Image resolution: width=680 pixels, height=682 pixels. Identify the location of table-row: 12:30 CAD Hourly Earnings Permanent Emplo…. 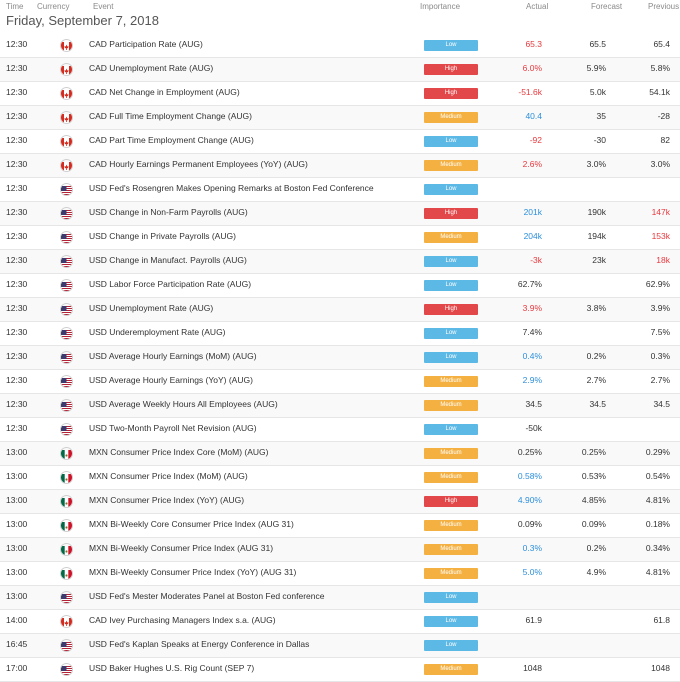
(340, 166).